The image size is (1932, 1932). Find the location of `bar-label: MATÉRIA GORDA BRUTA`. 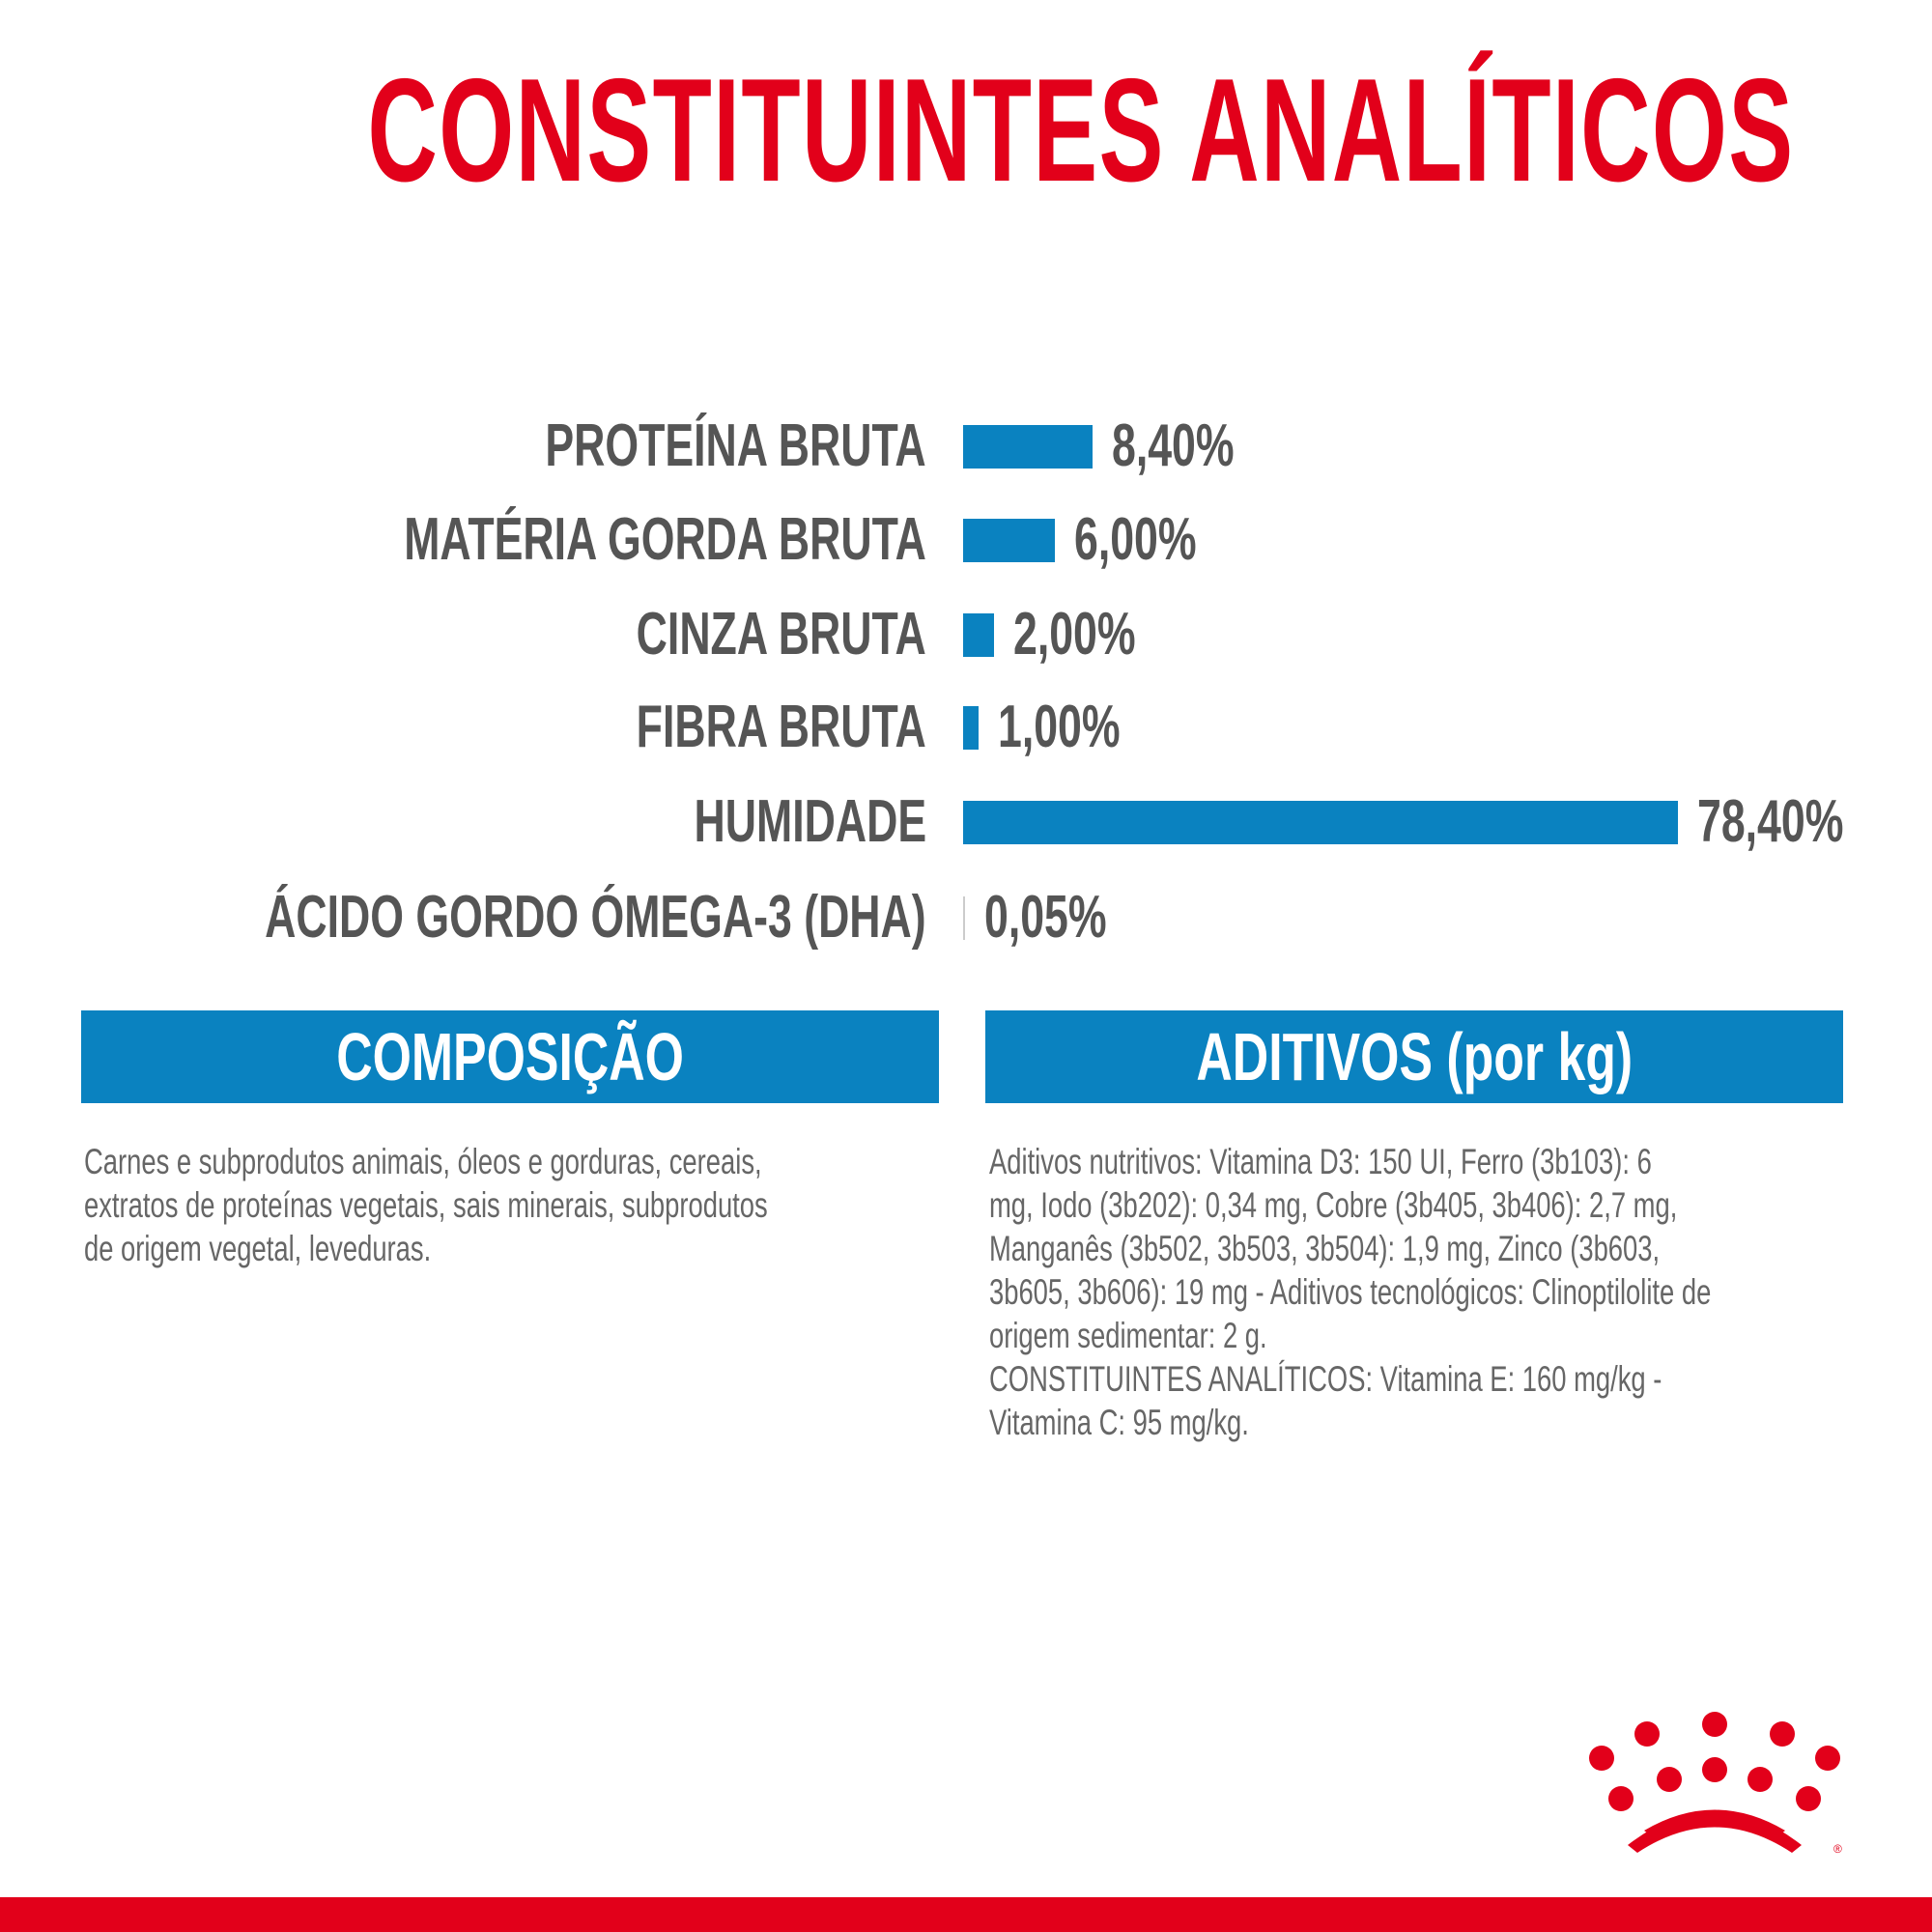

bar-label: MATÉRIA GORDA BRUTA is located at coordinates (665, 539).